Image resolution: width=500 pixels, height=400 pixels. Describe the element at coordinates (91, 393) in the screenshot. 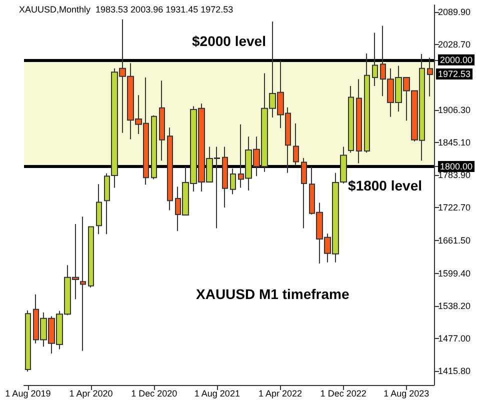

I see `x-tick-label: 1 Apr 2020` at that location.